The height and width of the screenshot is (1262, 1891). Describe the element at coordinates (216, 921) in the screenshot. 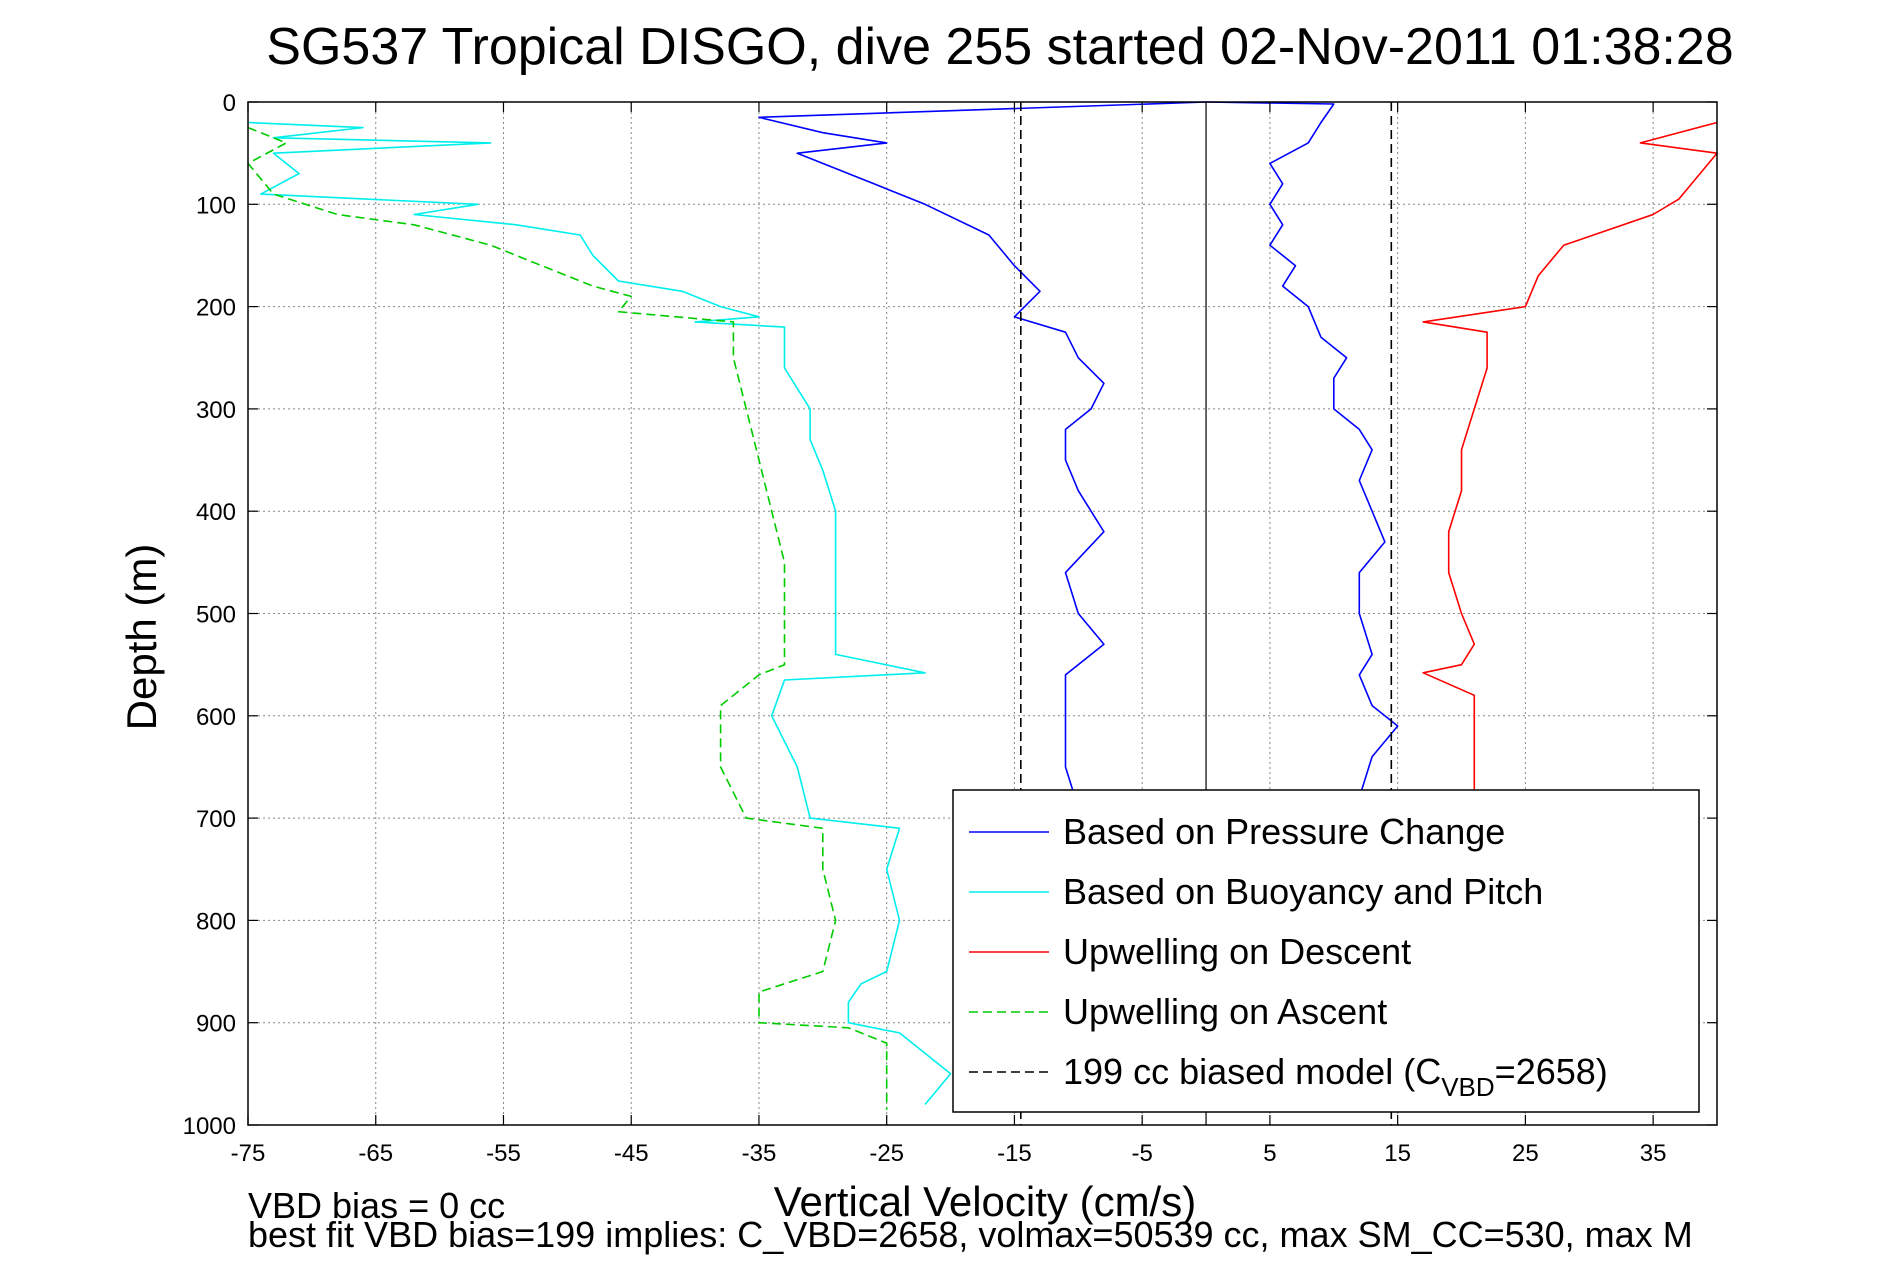

I see `y-tick-label: 800` at that location.